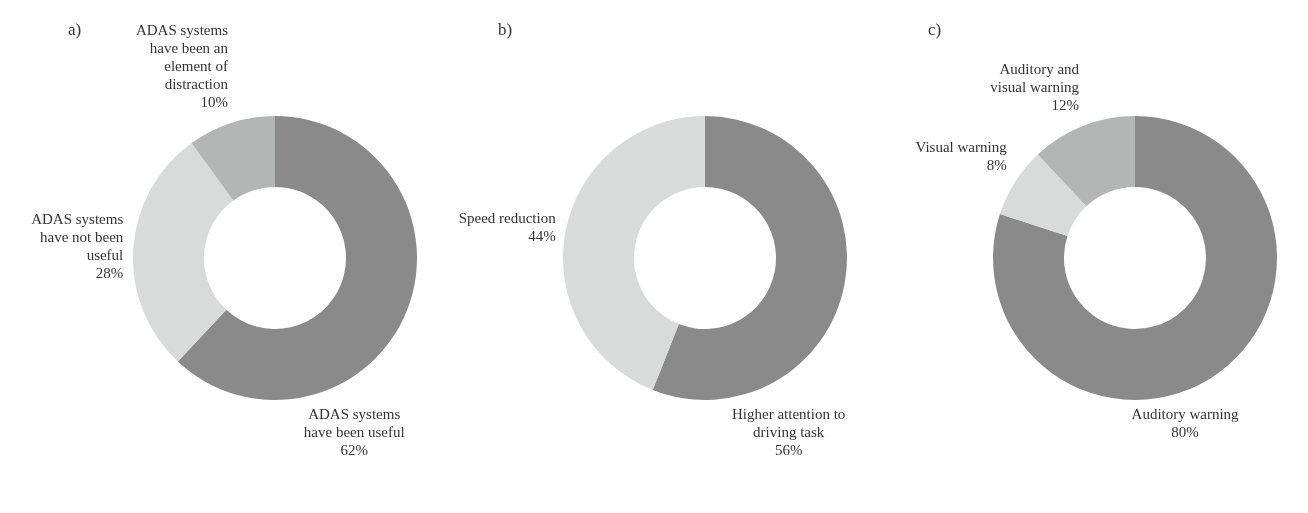 This screenshot has width=1308, height=513. What do you see at coordinates (788, 450) in the screenshot?
I see `data-label: 56%` at bounding box center [788, 450].